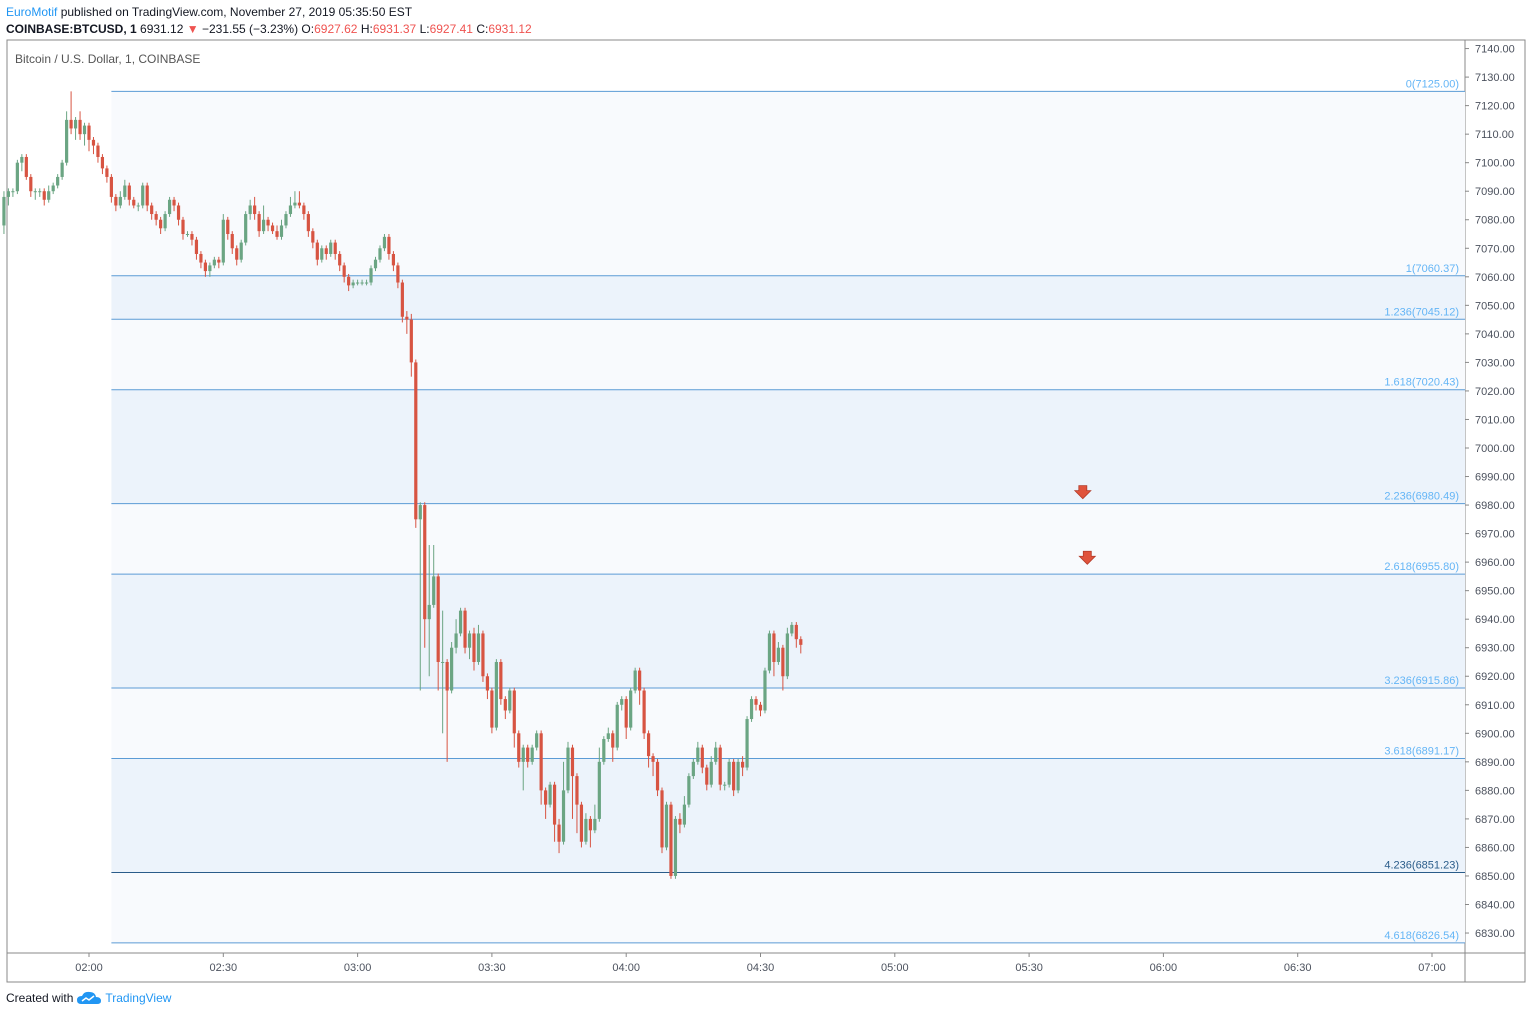 This screenshot has width=1530, height=1018. I want to click on symbol-name: COINBASE:BTCUSD, 1, so click(71, 29).